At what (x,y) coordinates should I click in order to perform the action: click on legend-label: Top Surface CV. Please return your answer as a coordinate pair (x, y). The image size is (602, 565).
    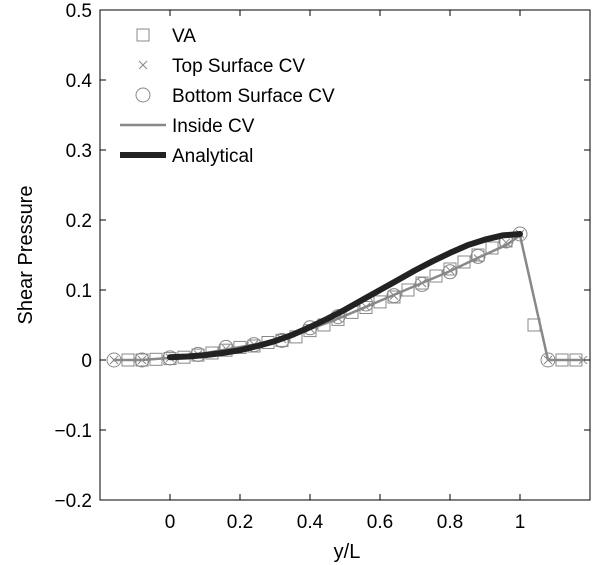
    Looking at the image, I should click on (238, 66).